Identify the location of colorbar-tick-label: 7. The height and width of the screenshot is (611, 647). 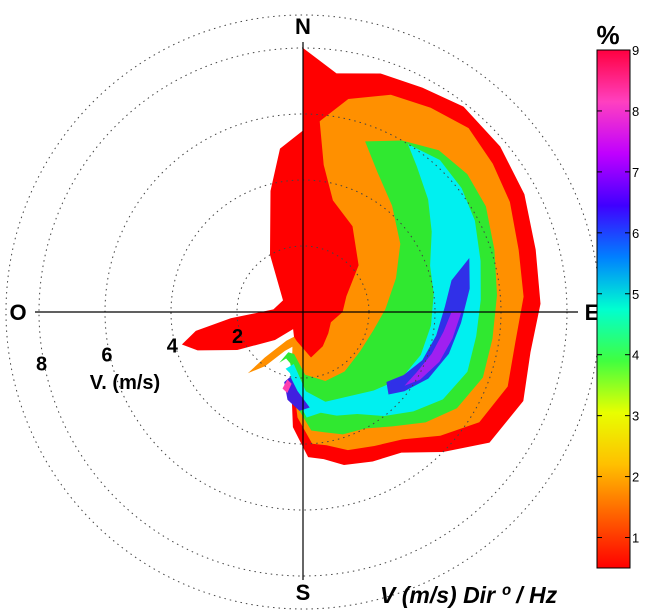
(635, 172).